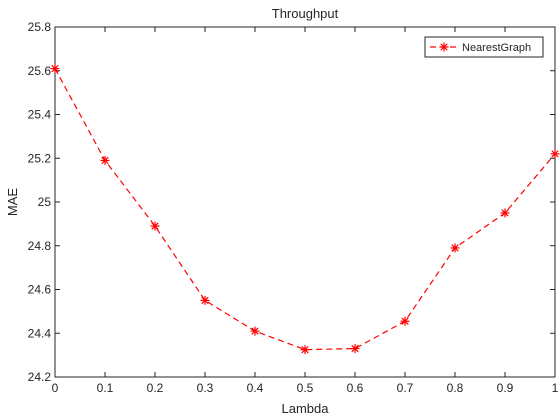 The height and width of the screenshot is (420, 560). What do you see at coordinates (255, 388) in the screenshot?
I see `x-tick-label: 0.4` at bounding box center [255, 388].